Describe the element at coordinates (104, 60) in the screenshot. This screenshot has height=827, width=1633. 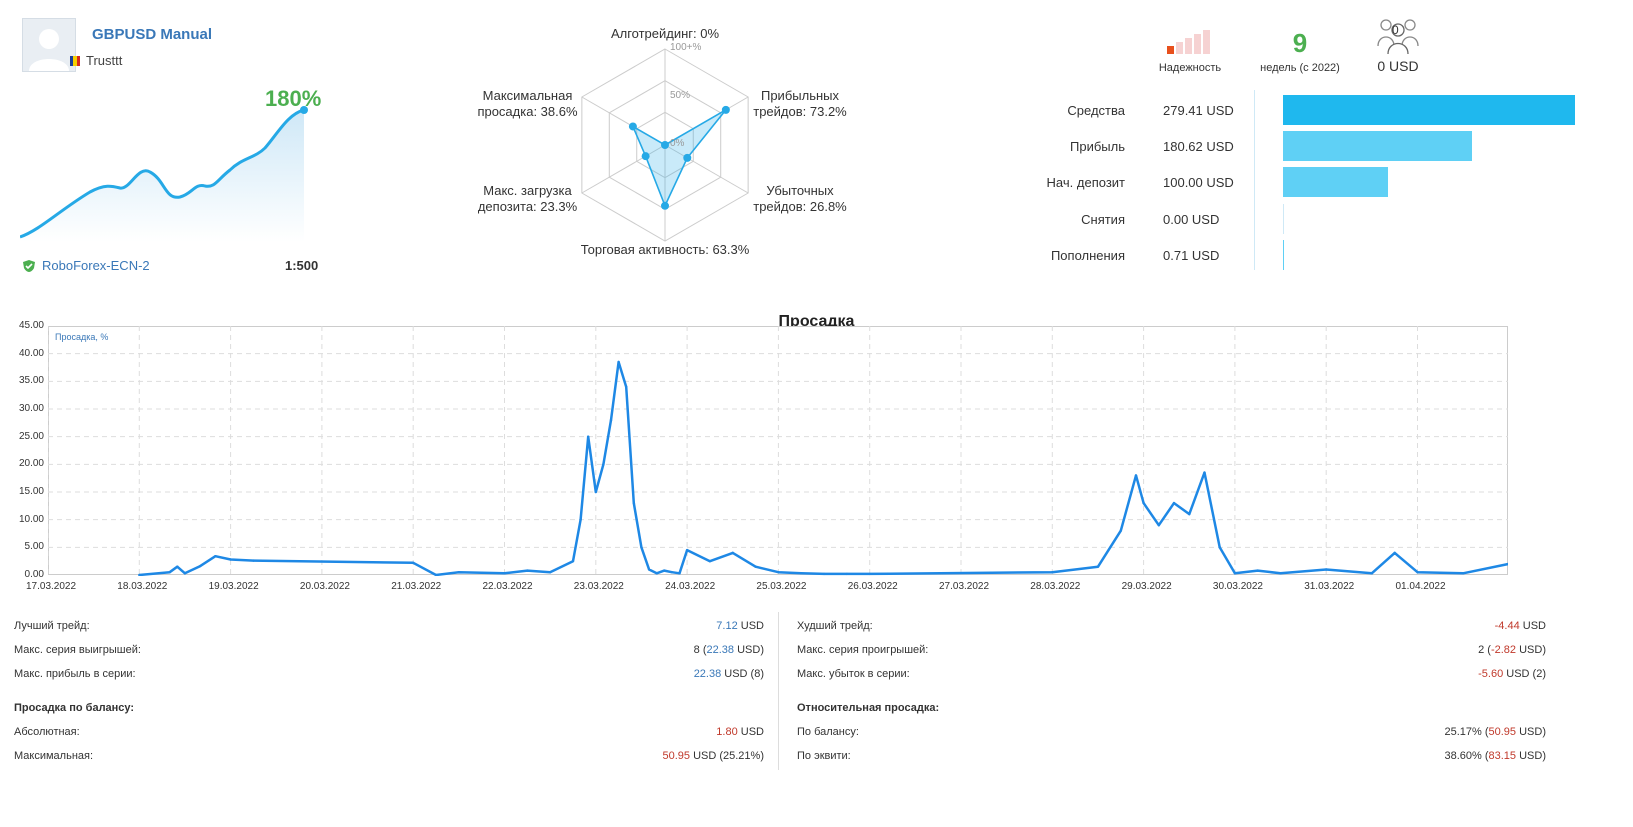
I see `author-name: Trusttt` at that location.